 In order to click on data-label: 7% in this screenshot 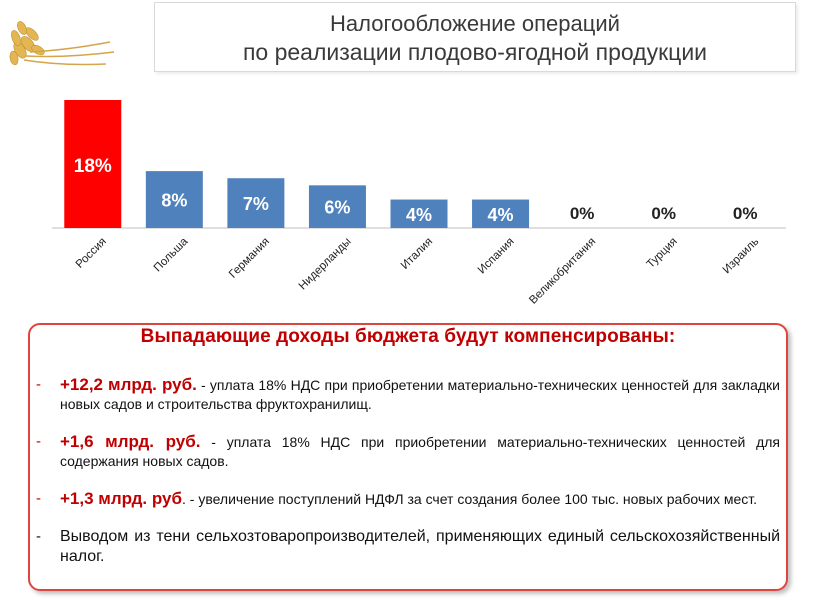, I will do `click(256, 204)`.